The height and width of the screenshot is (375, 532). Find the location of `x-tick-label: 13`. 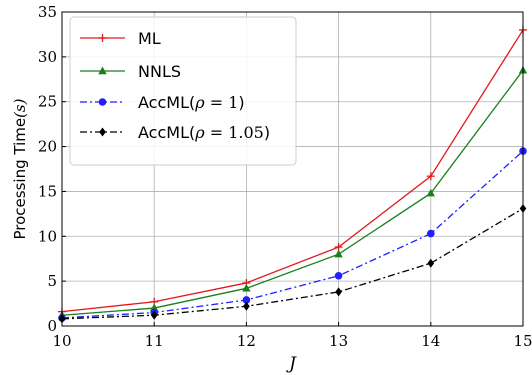

x-tick-label: 13 is located at coordinates (338, 341).